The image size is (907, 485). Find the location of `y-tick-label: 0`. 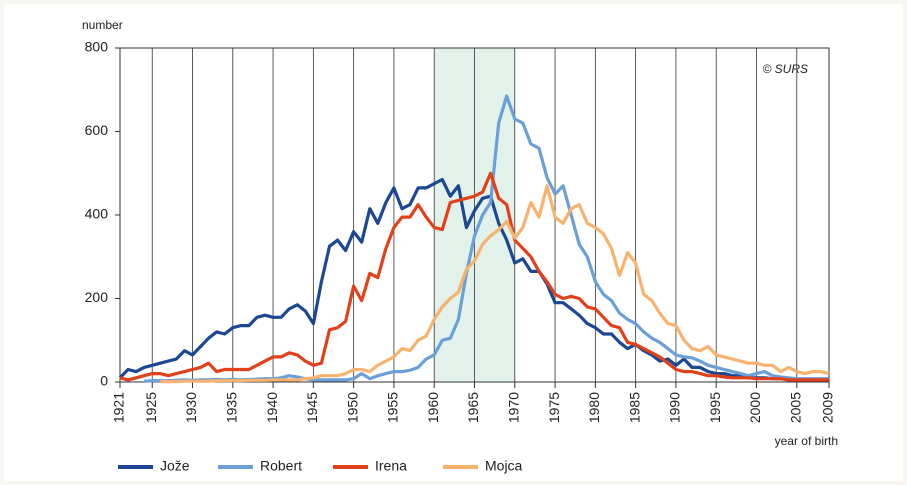

y-tick-label: 0 is located at coordinates (104, 381).